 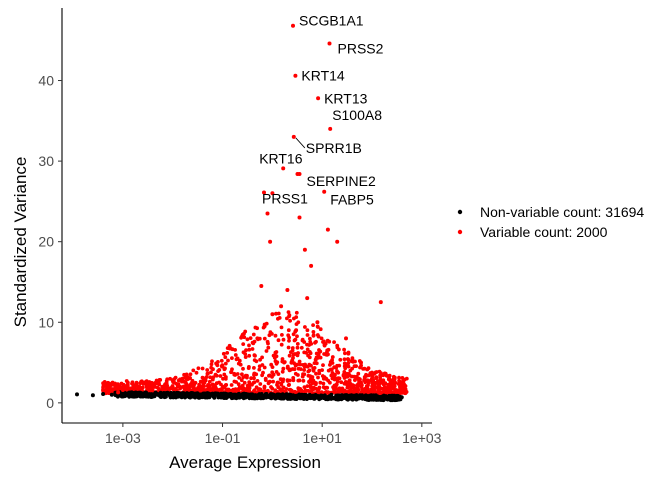 What do you see at coordinates (460, 232) in the screenshot?
I see `legend-key-variable` at bounding box center [460, 232].